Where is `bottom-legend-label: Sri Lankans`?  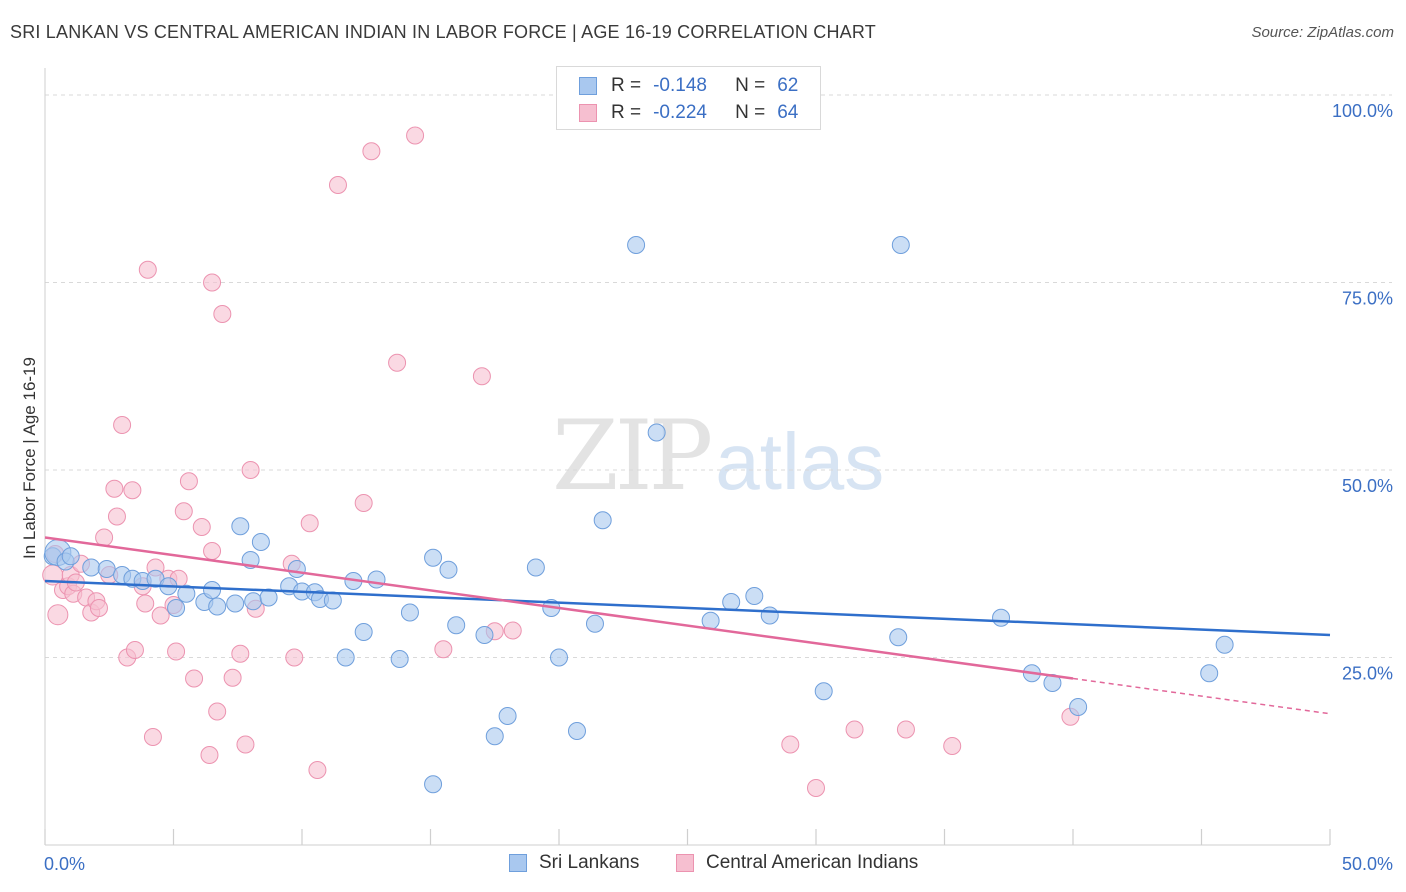 bottom-legend-label: Sri Lankans is located at coordinates (589, 862).